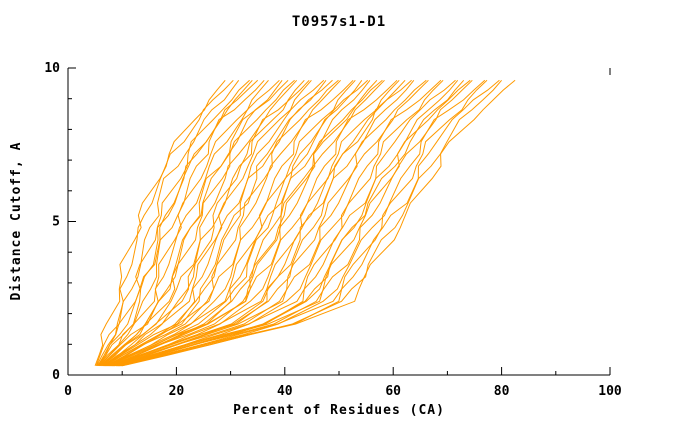 The width and height of the screenshot is (680, 440). Describe the element at coordinates (52, 68) in the screenshot. I see `y-tick-label: 10` at that location.